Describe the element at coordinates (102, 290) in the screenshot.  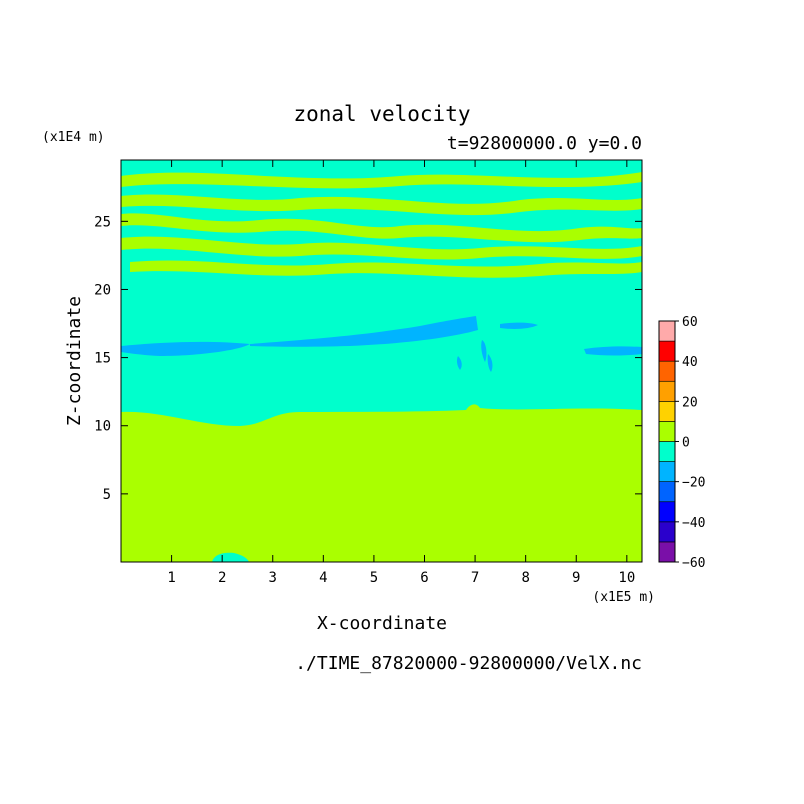
I see `y-tick-label-3: 20` at that location.